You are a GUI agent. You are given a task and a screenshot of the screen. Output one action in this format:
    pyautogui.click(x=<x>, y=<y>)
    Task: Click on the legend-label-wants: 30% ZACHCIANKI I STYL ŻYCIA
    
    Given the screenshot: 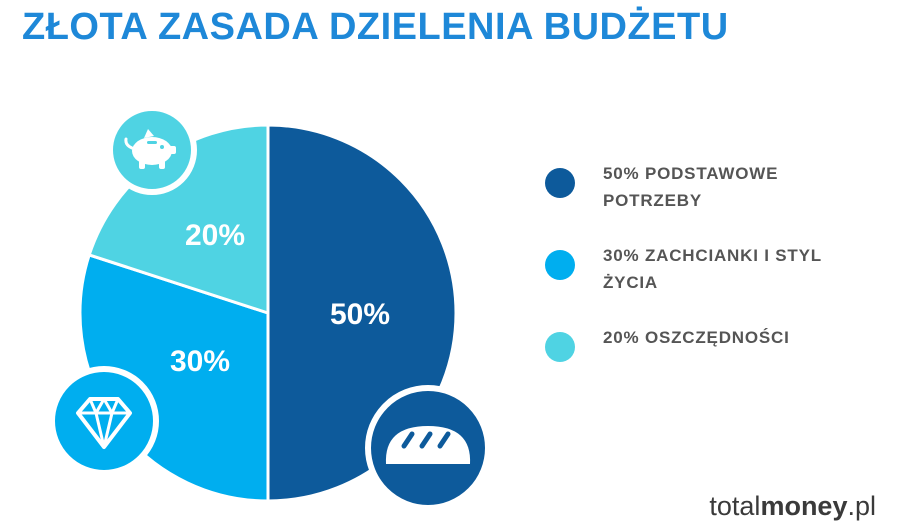 What is the action you would take?
    pyautogui.click(x=712, y=269)
    